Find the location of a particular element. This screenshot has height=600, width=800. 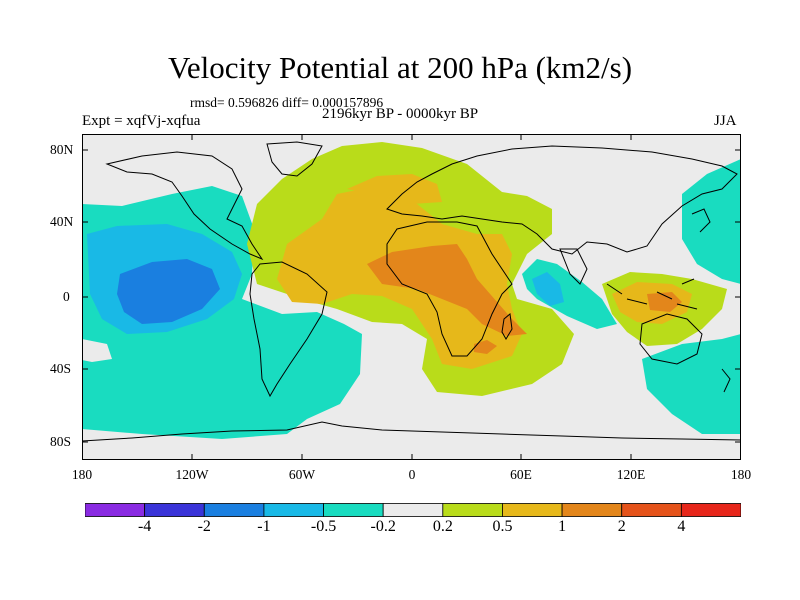

y-tick-80n: 80N is located at coordinates (62, 149).